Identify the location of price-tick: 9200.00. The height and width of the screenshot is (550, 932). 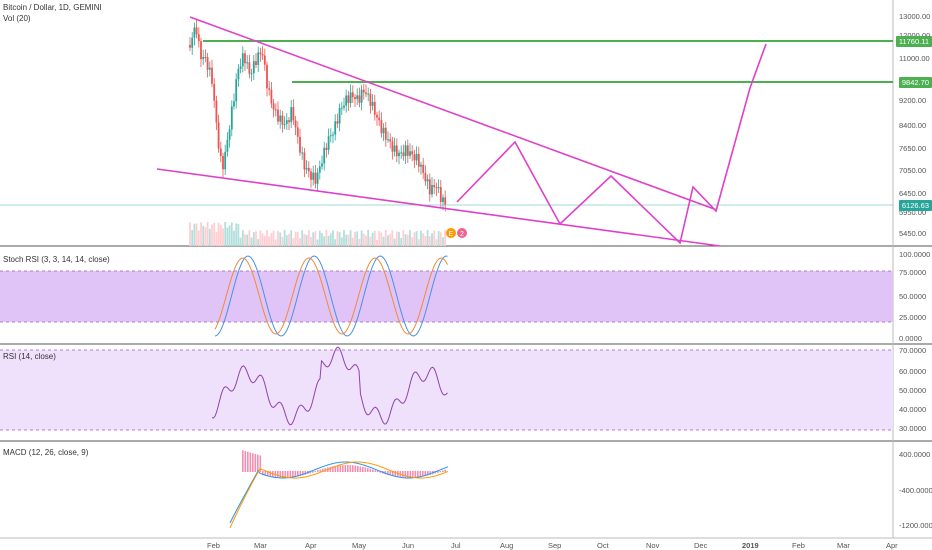
(913, 100).